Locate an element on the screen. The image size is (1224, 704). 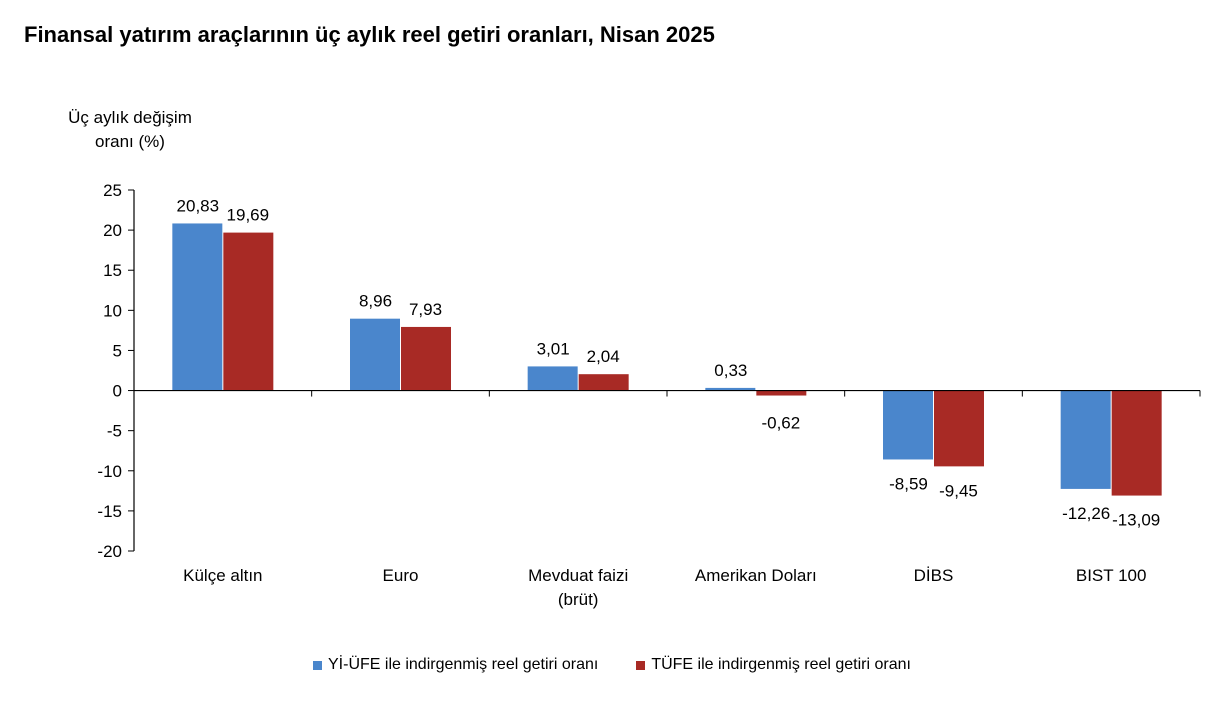
data-label-series-1: 0,33 is located at coordinates (730, 370).